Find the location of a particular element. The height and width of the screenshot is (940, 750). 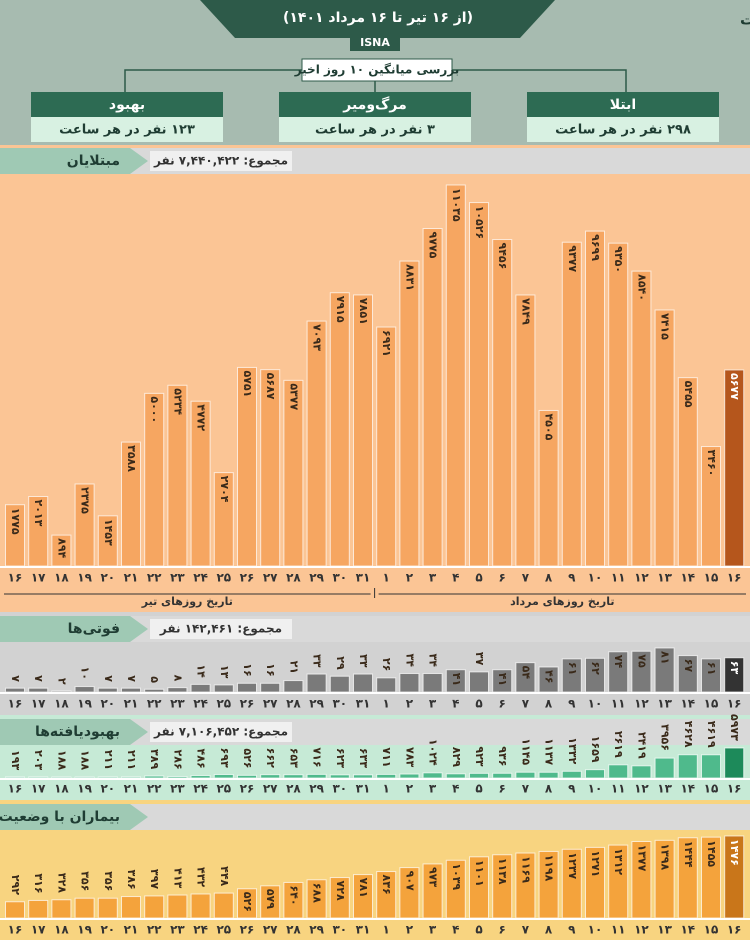

subtitle: (از ۱۶ تیر تا ۱۶ مرداد ۱۴۰۱) is located at coordinates (378, 18).